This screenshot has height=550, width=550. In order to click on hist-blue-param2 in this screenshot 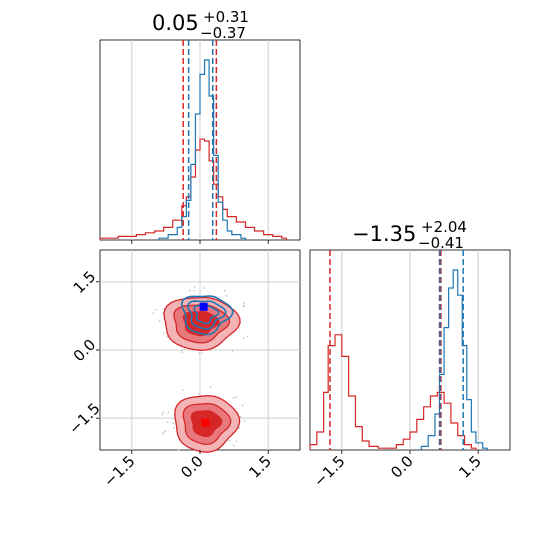, I will do `click(454, 359)`.